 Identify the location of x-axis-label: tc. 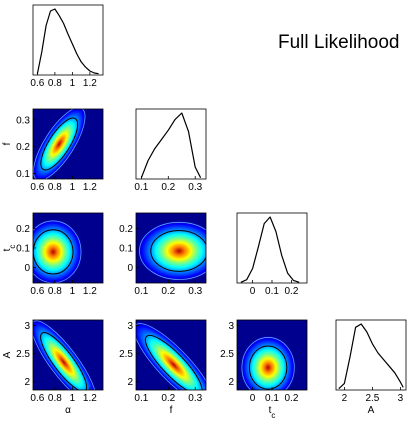
(272, 412).